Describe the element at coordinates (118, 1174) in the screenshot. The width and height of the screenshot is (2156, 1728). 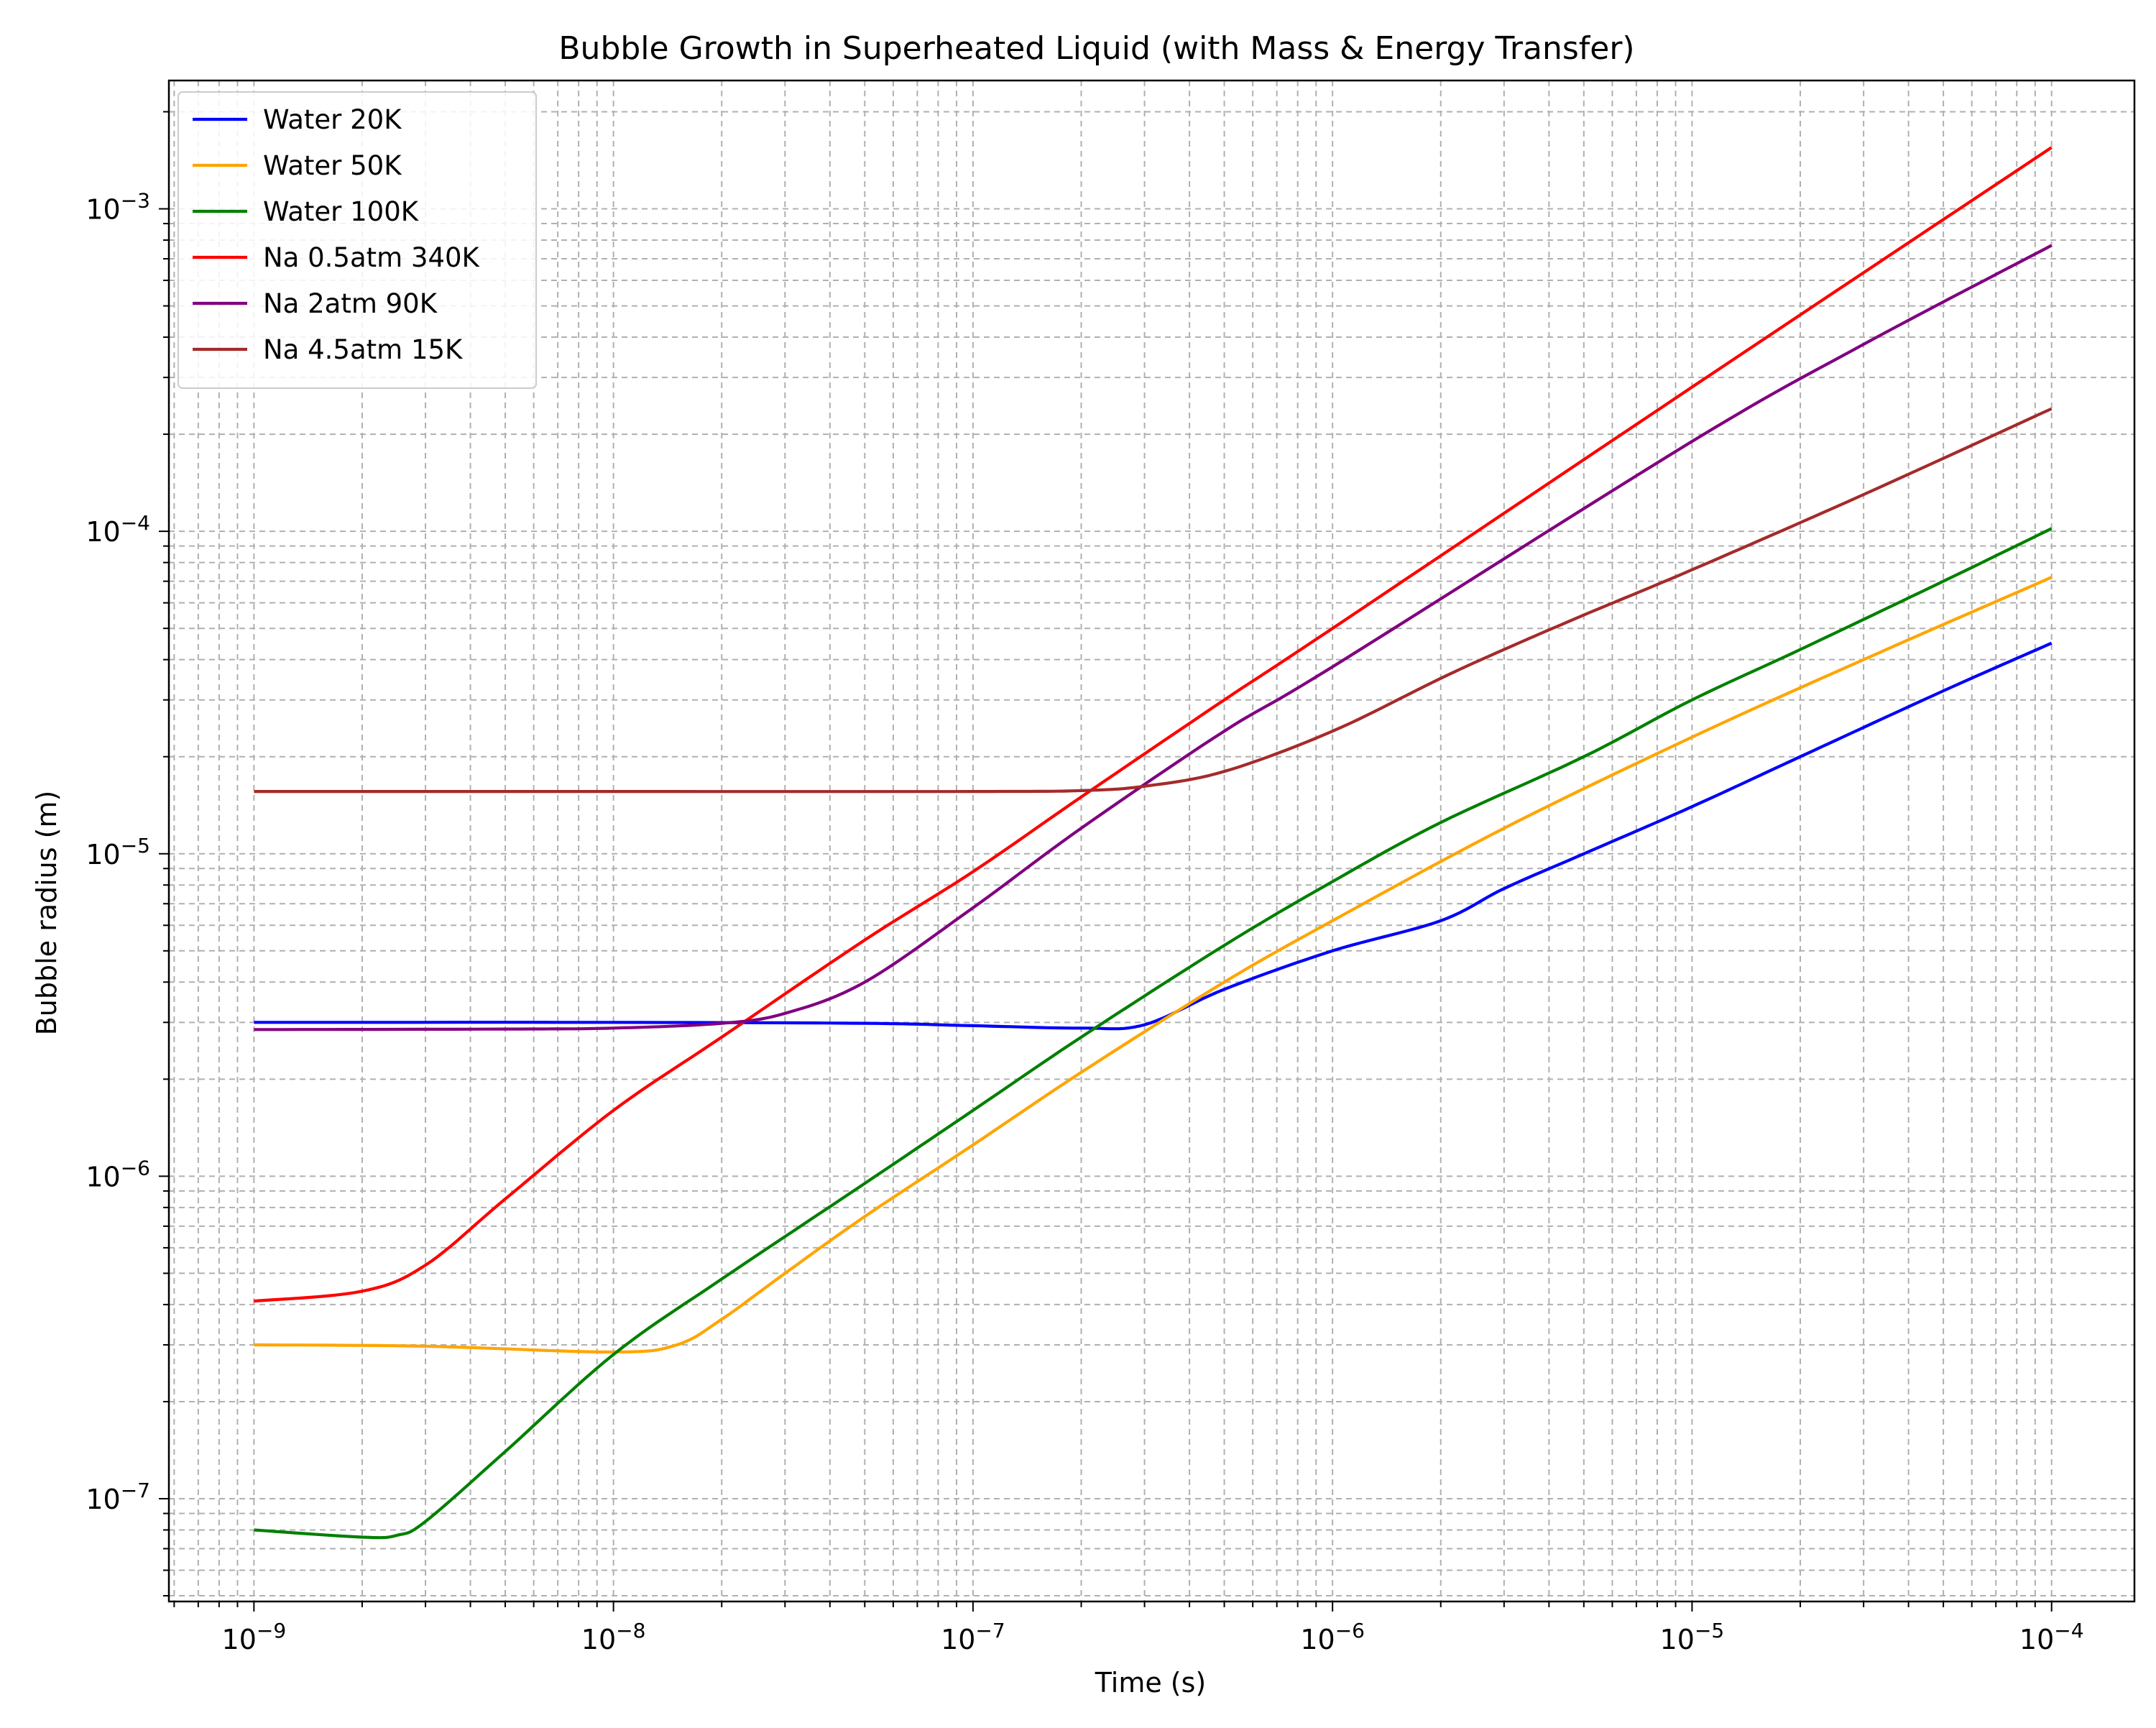
I see `y-tick-label: 10⁻⁶` at that location.